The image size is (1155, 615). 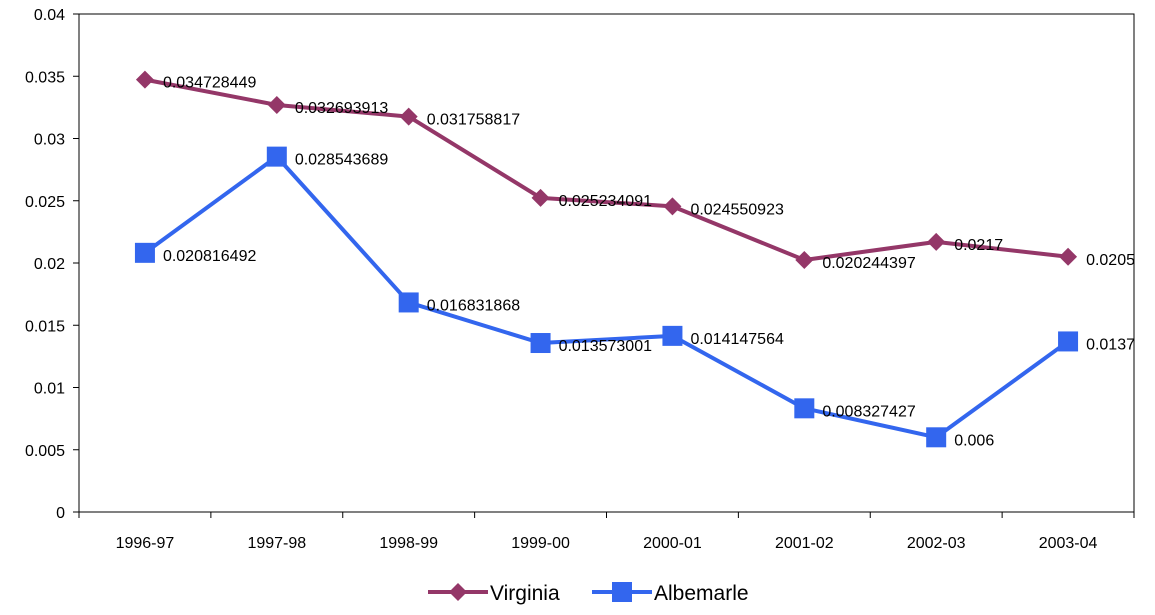 I want to click on data-label-albemarle: 0.0137, so click(x=1110, y=344).